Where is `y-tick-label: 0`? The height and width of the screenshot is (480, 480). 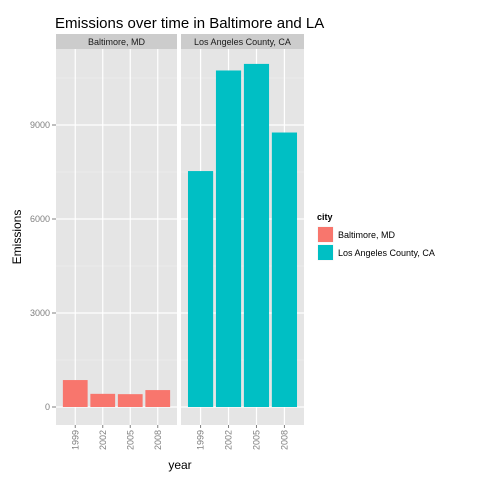 y-tick-label: 0 is located at coordinates (47, 407).